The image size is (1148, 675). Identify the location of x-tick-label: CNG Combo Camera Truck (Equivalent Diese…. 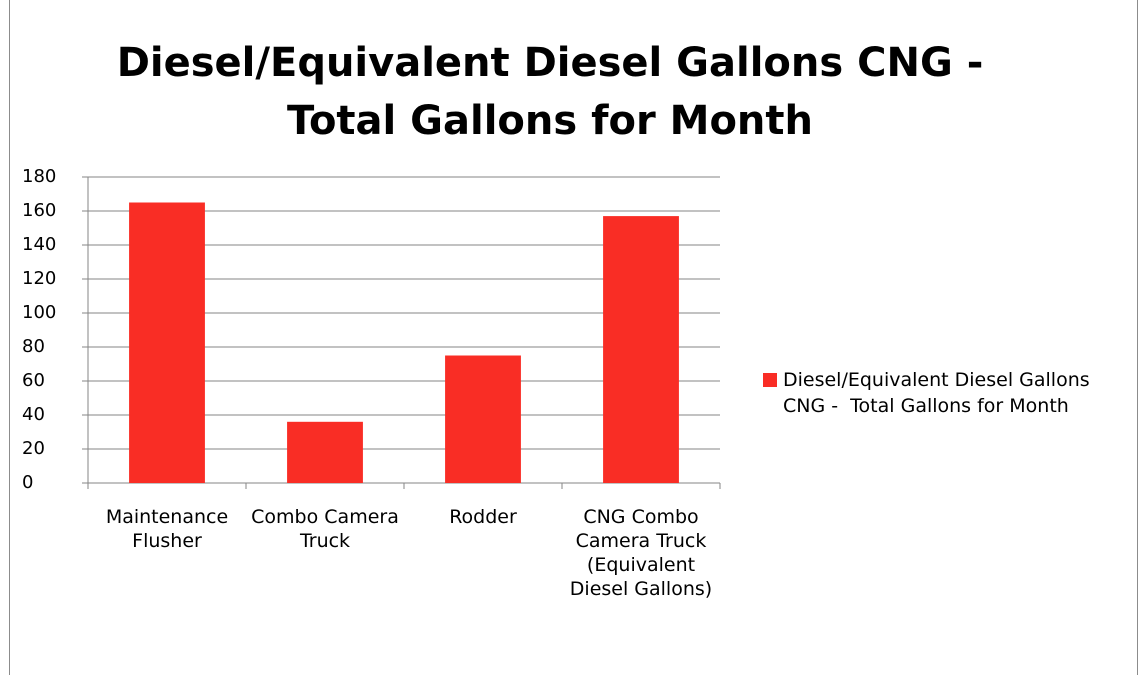
(641, 553).